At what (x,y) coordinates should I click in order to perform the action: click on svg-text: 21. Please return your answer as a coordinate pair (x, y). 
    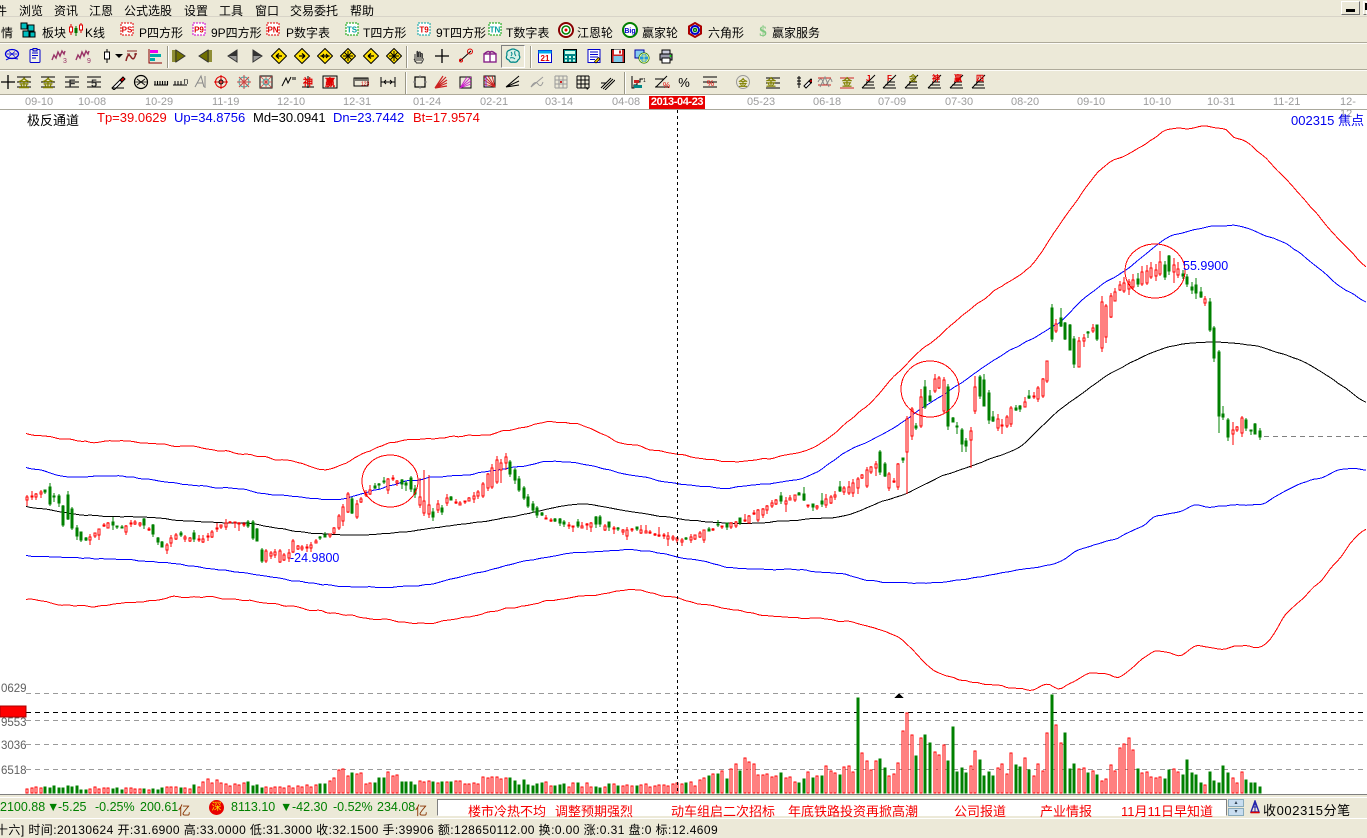
    Looking at the image, I should click on (545, 58).